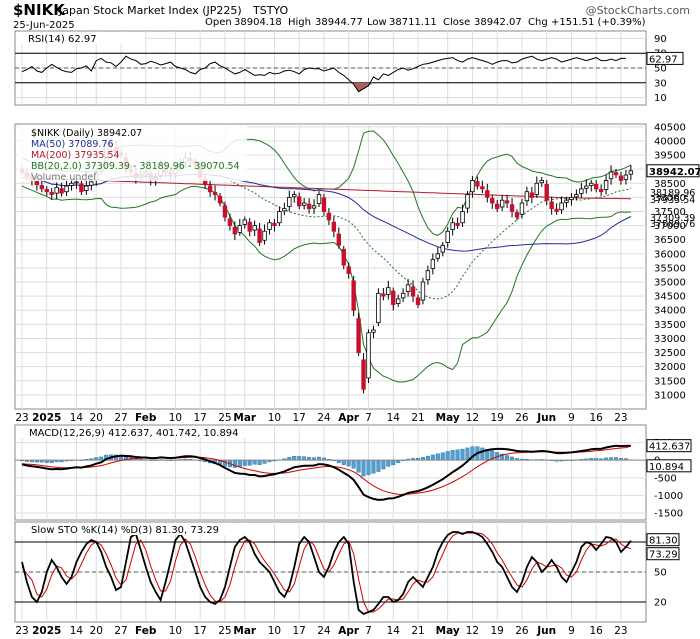 This screenshot has width=700, height=639. What do you see at coordinates (349, 418) in the screenshot?
I see `x-tick-label: Apr` at bounding box center [349, 418].